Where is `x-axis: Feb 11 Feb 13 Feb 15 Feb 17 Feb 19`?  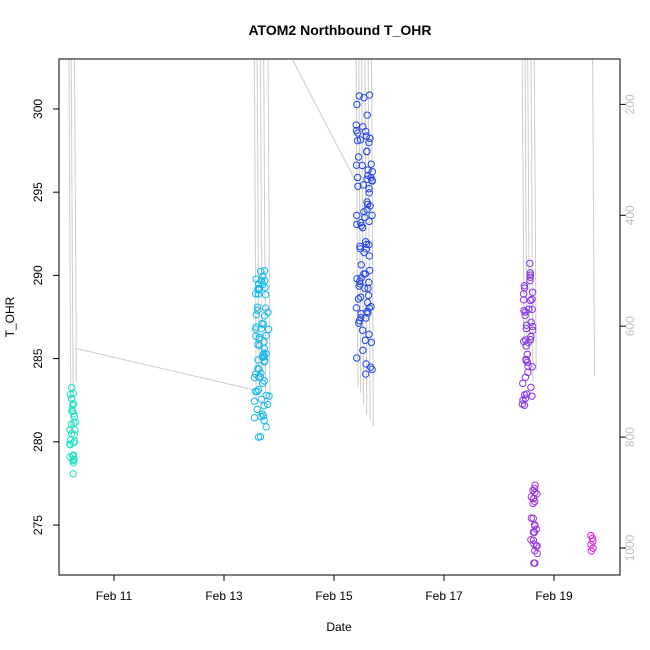 x-axis: Feb 11 Feb 13 Feb 15 Feb 17 Feb 19 is located at coordinates (334, 589).